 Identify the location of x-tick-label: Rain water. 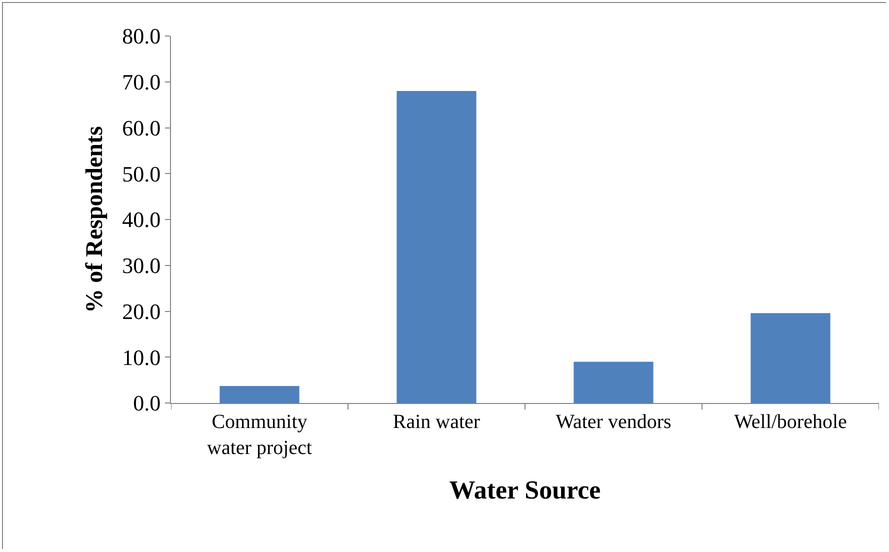
(436, 422).